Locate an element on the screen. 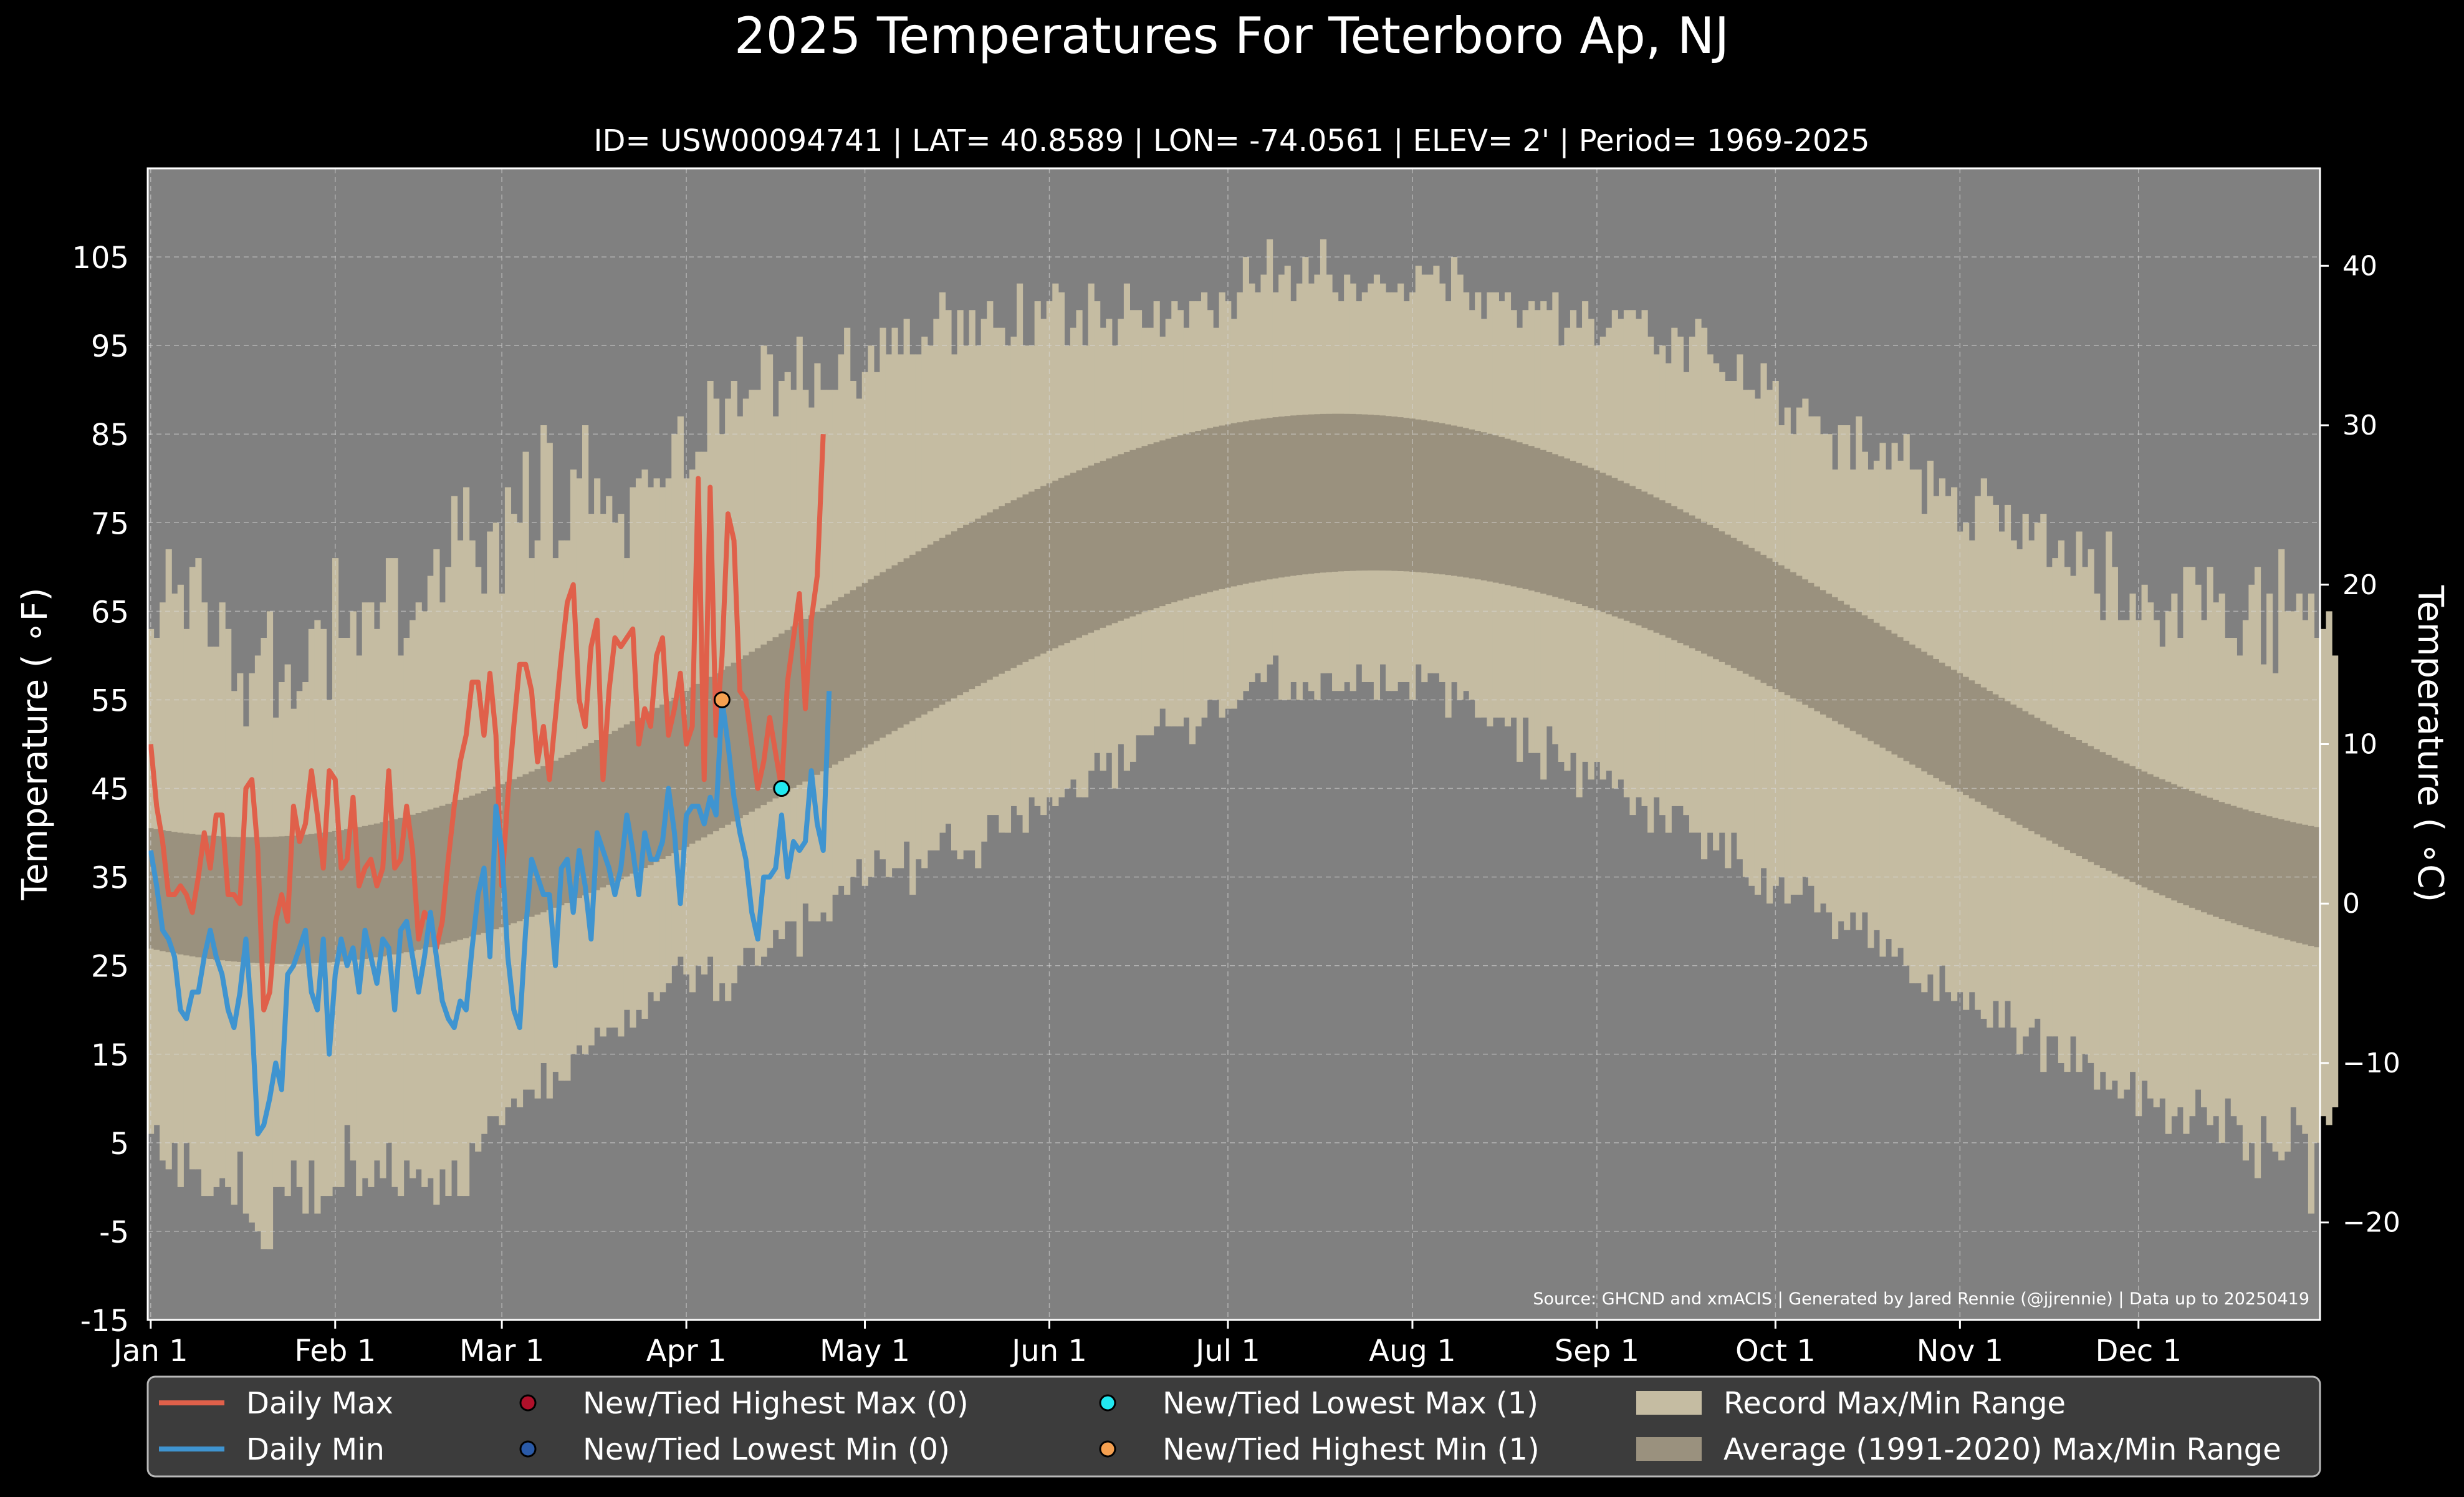  y-tick-label: 75 is located at coordinates (110, 523).